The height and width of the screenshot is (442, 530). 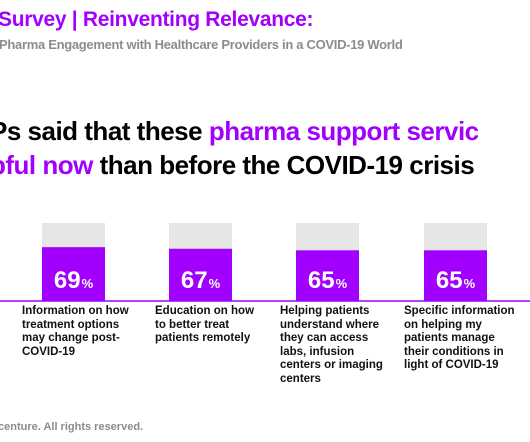 What do you see at coordinates (343, 131) in the screenshot?
I see `headline-line-1-highlight: pharma support servic` at bounding box center [343, 131].